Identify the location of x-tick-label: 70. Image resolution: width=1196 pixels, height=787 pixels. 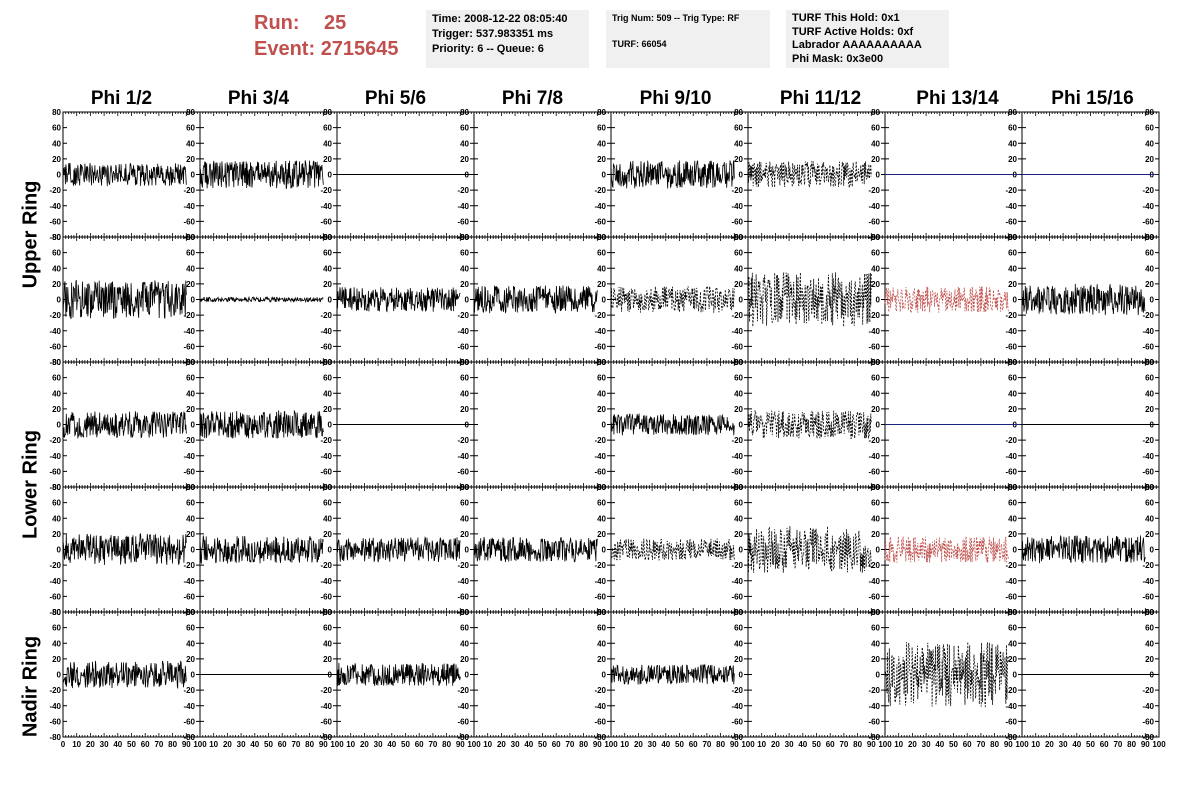
(706, 744).